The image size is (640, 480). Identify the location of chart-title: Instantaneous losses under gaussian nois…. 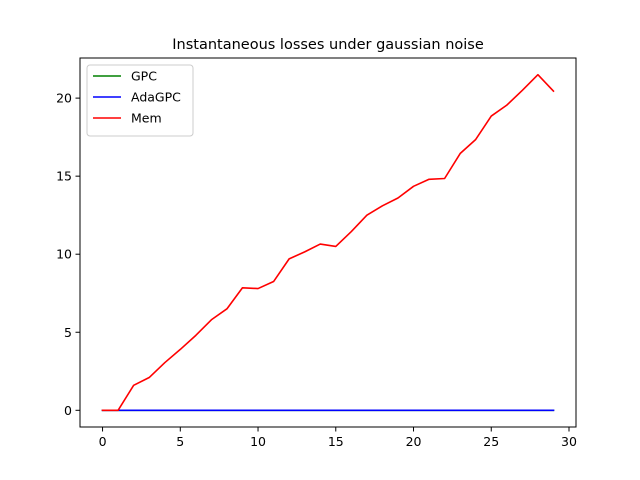
(328, 45).